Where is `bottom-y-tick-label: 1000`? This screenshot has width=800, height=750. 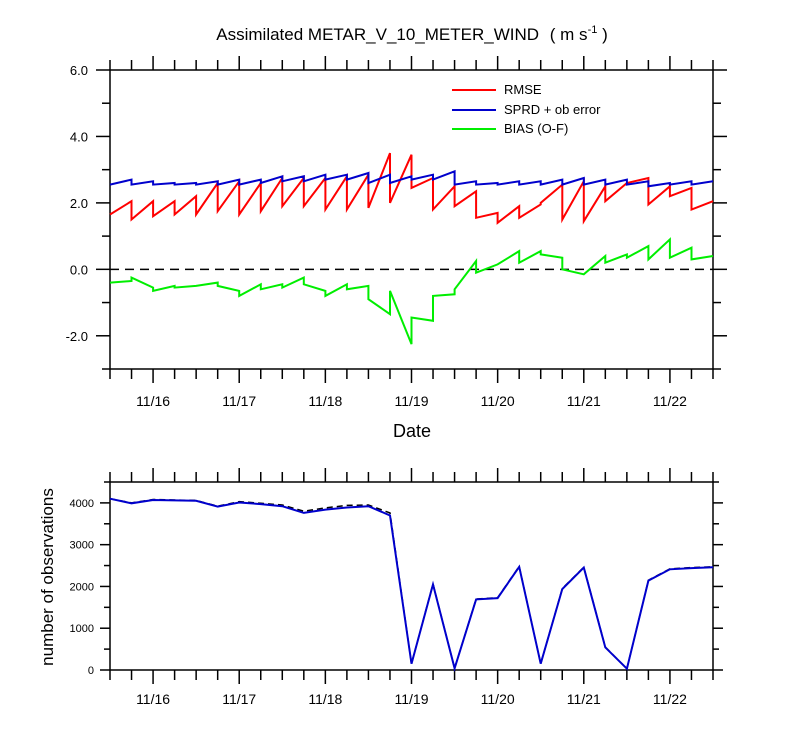 bottom-y-tick-label: 1000 is located at coordinates (82, 629).